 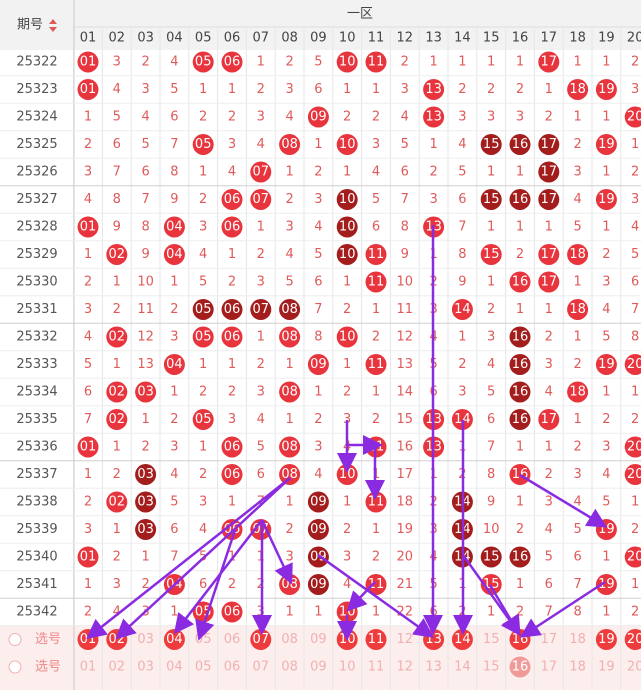 What do you see at coordinates (36, 447) in the screenshot?
I see `issue: 25336` at bounding box center [36, 447].